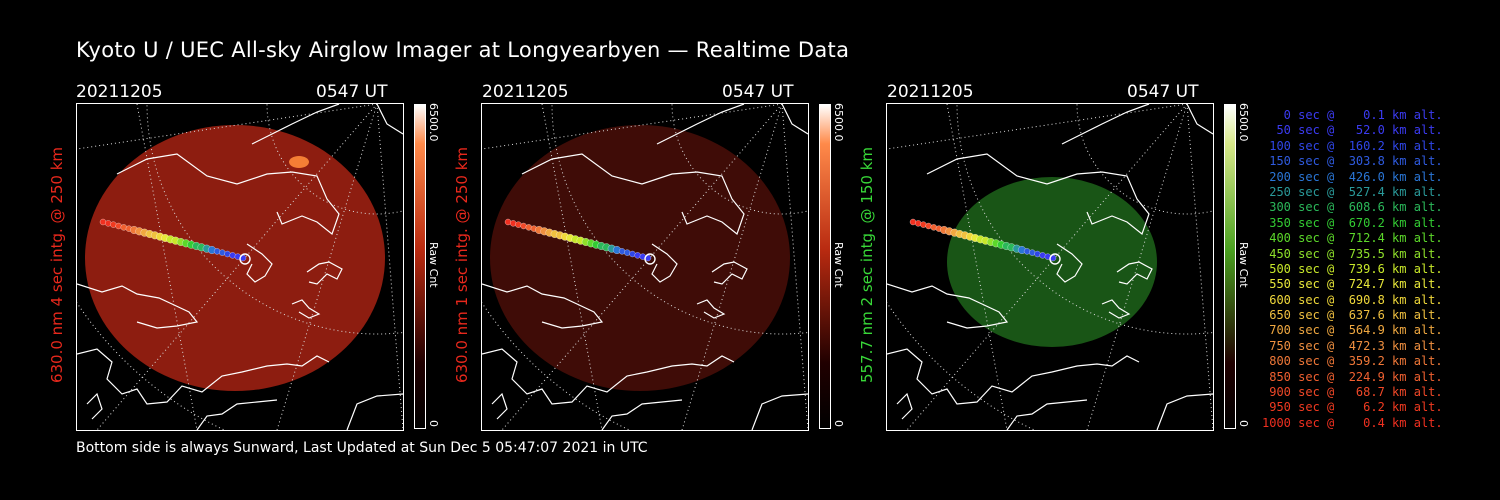 Image resolution: width=1500 pixels, height=500 pixels. I want to click on panel-2-time: 0547 UT, so click(758, 92).